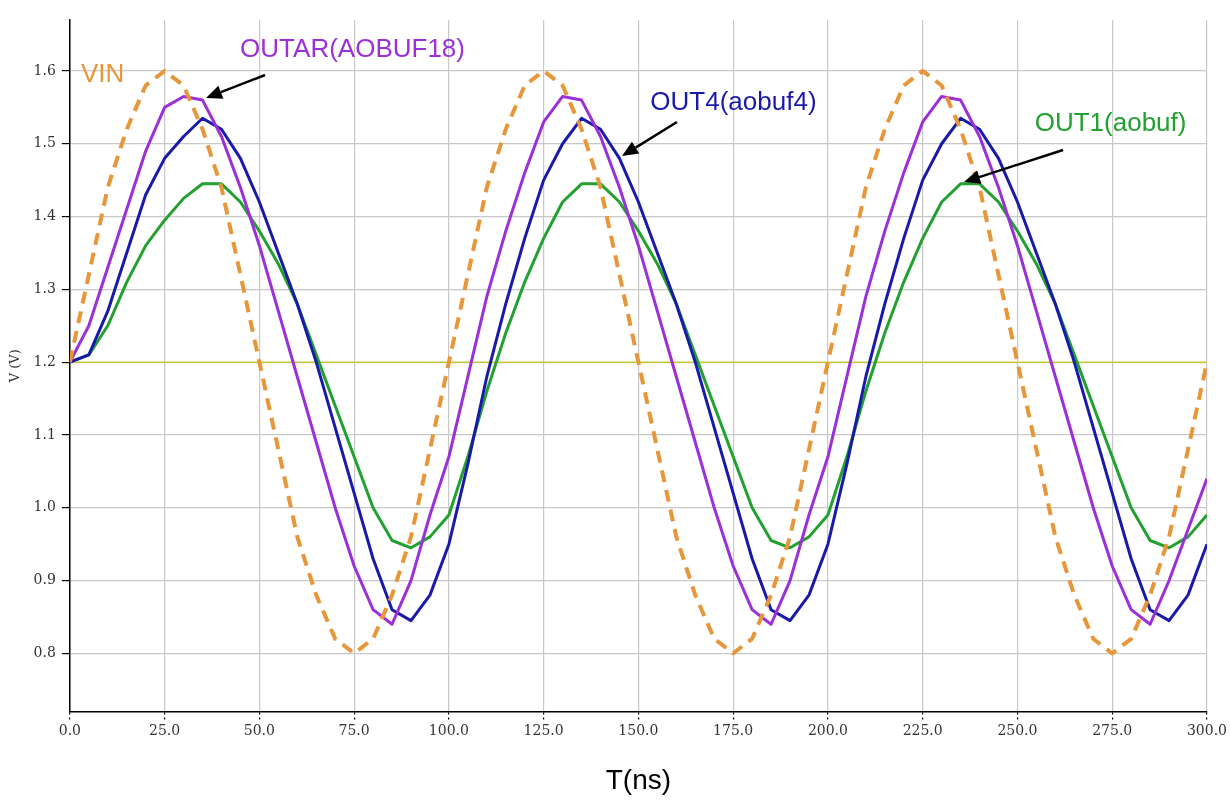 The image size is (1230, 804). I want to click on x-tick-label: 275.0, so click(1112, 729).